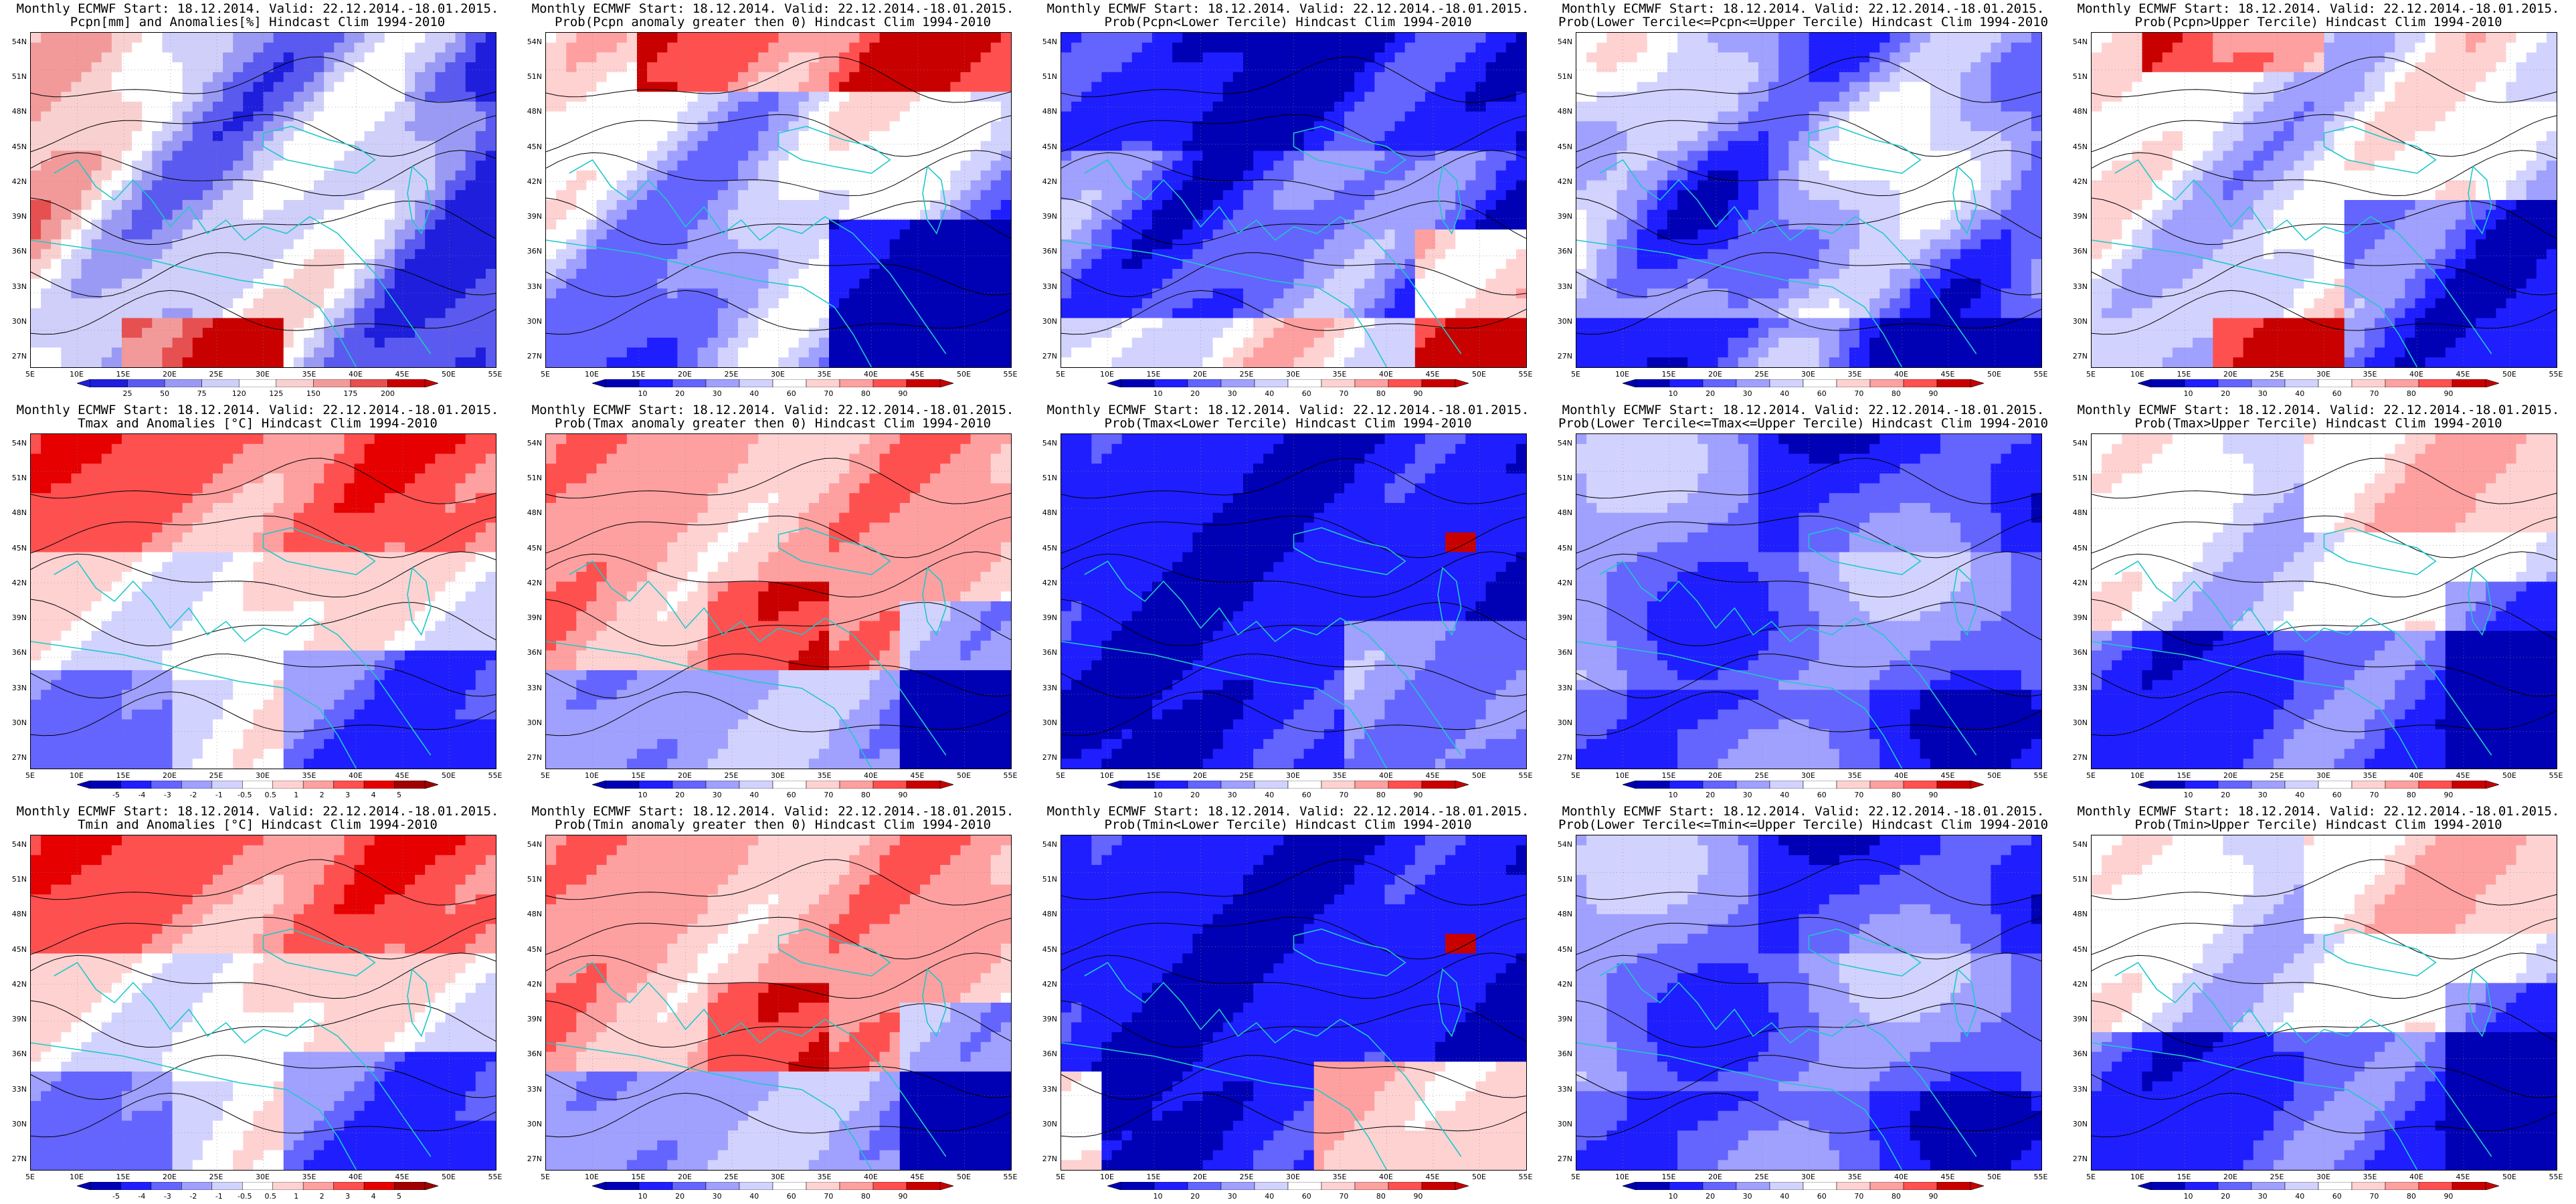  Describe the element at coordinates (871, 374) in the screenshot. I see `longitude-tick-label: 40E` at that location.